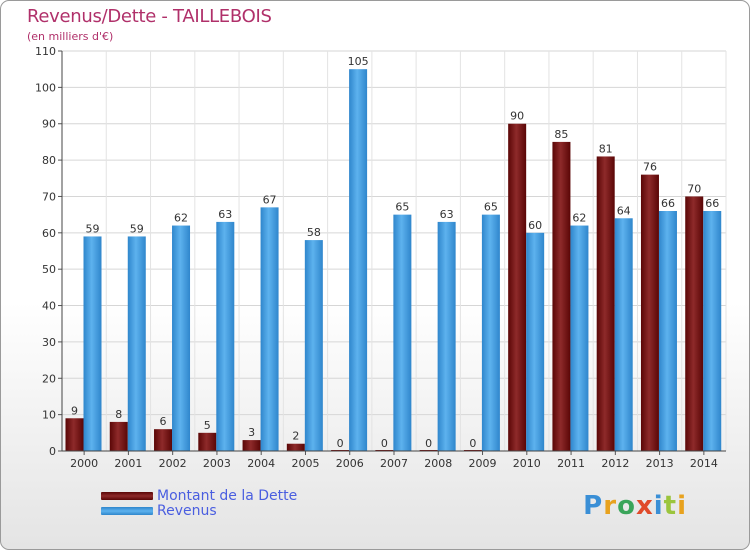 The height and width of the screenshot is (550, 750). What do you see at coordinates (251, 432) in the screenshot?
I see `value-label-dette-2004: 3` at bounding box center [251, 432].